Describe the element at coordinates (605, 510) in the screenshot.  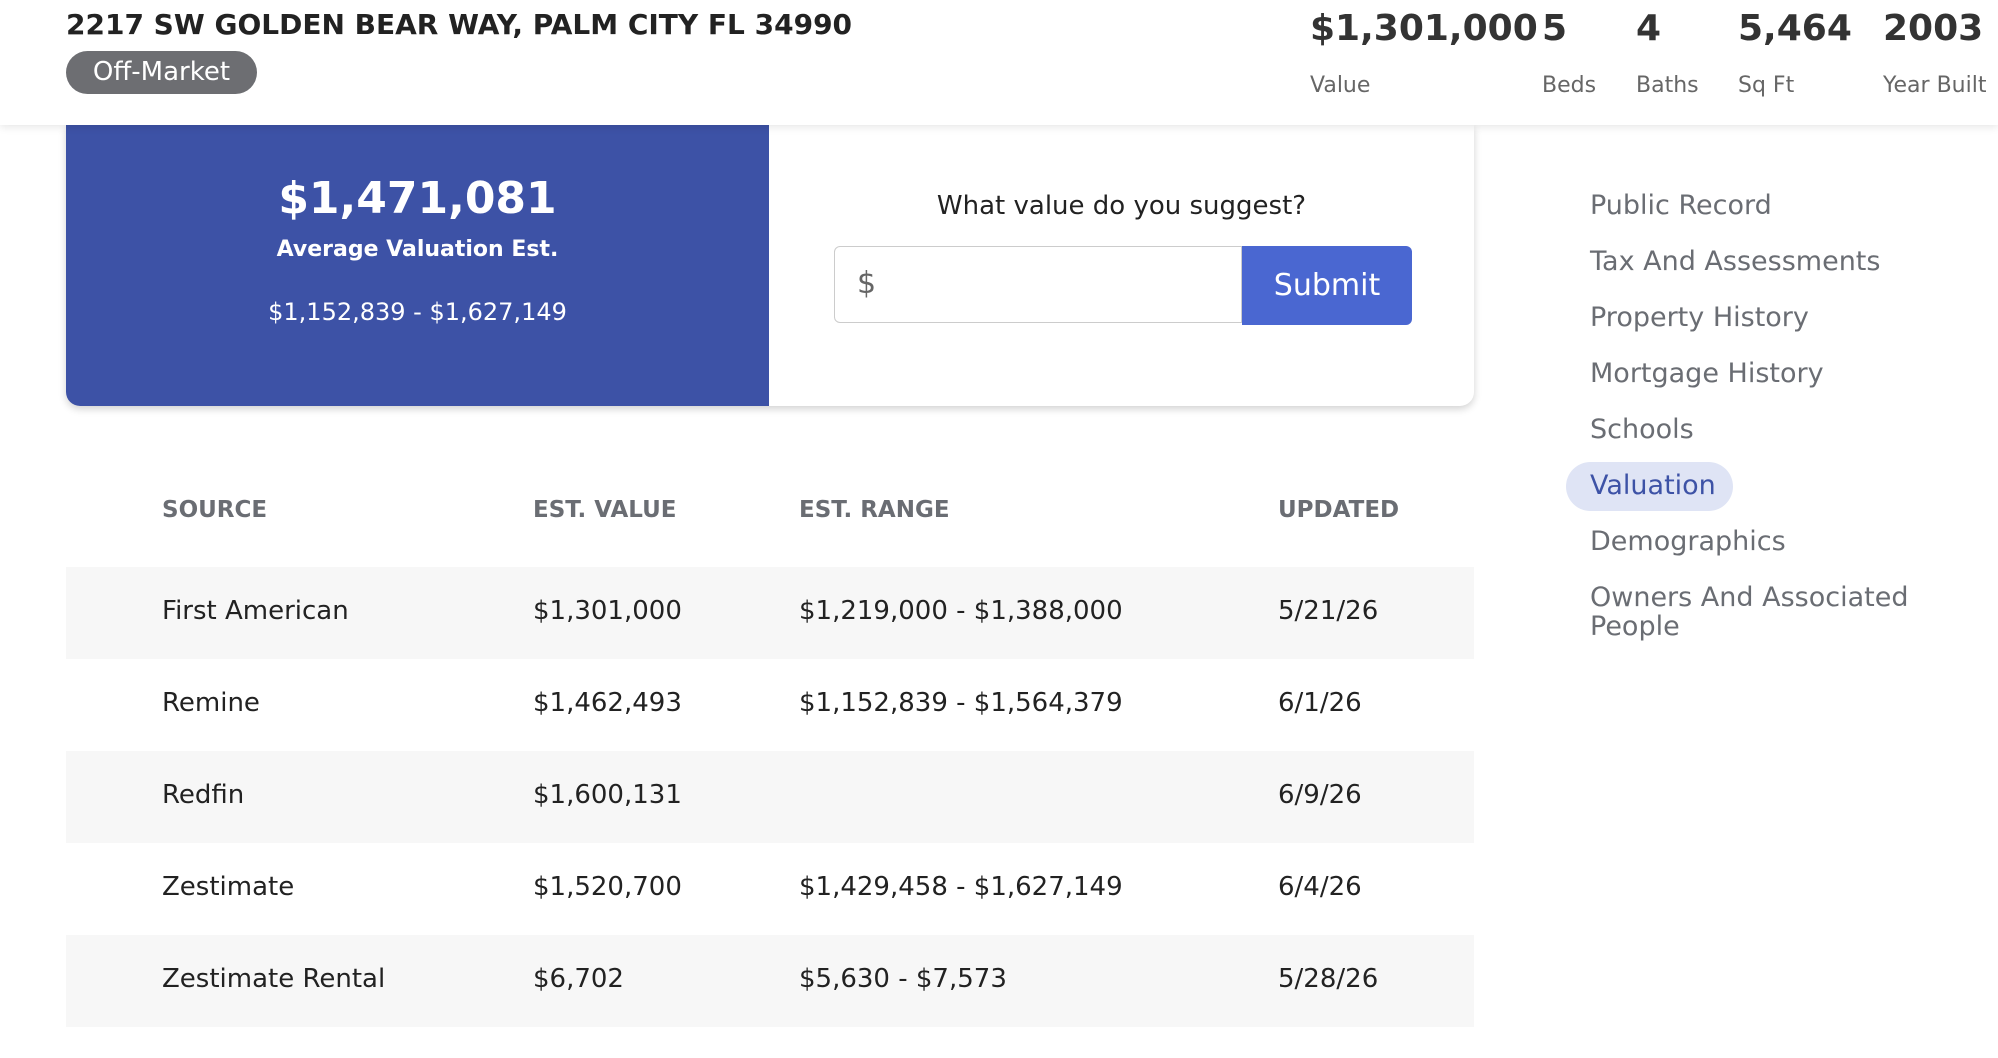
I see `column-header: EST. VALUE` at that location.